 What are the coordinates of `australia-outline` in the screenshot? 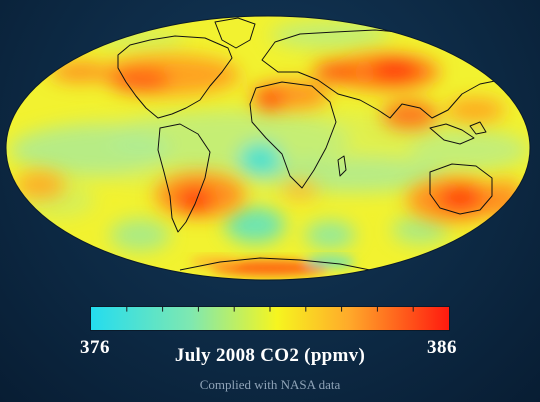 It's located at (461, 189).